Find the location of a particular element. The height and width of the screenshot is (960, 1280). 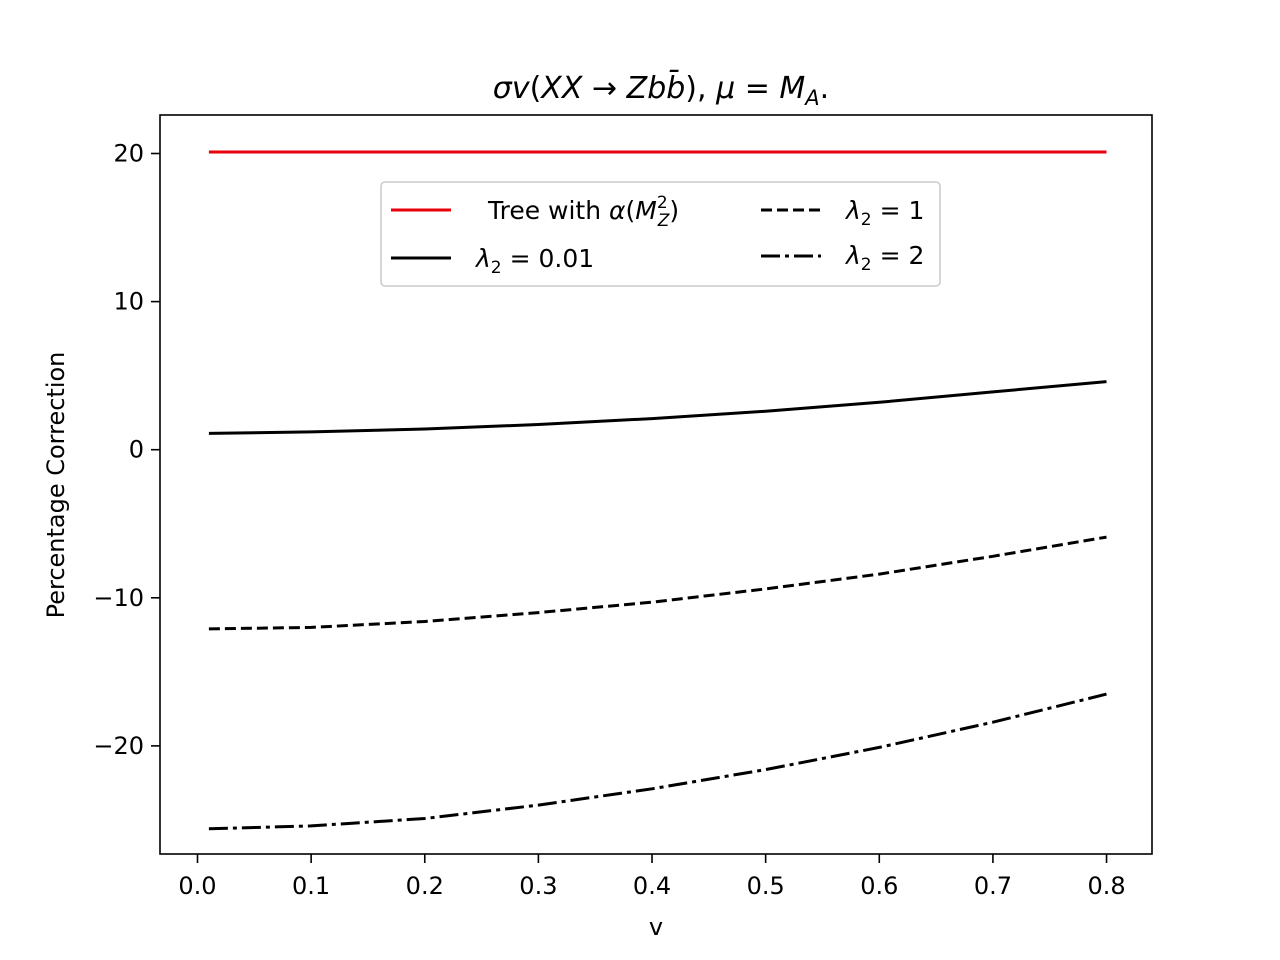

x-tick-label: 0.5 is located at coordinates (766, 886).